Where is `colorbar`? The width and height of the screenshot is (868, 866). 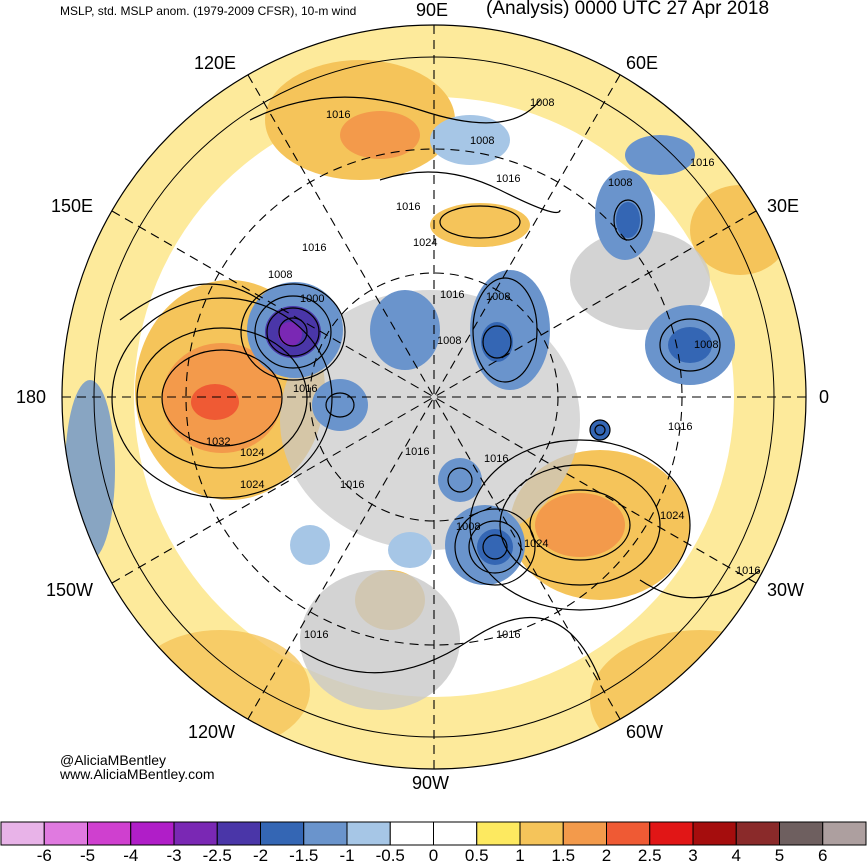 colorbar is located at coordinates (433, 833).